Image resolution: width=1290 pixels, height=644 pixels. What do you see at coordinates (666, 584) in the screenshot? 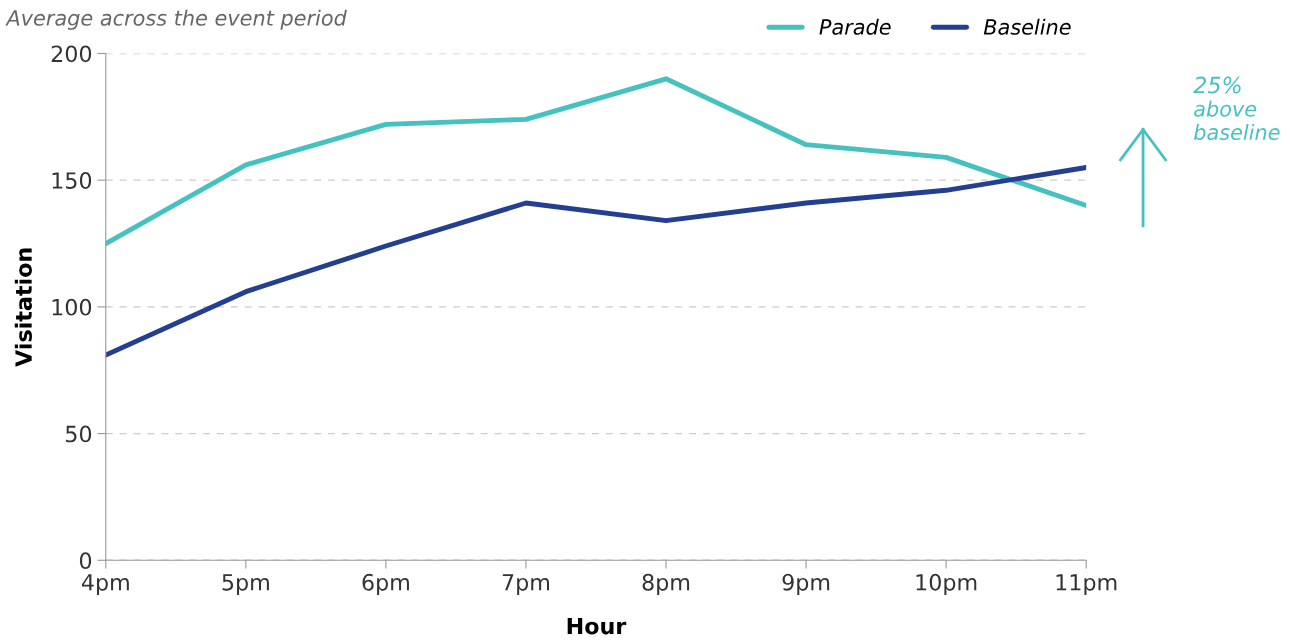
I see `x-tick-label: 8pm` at bounding box center [666, 584].